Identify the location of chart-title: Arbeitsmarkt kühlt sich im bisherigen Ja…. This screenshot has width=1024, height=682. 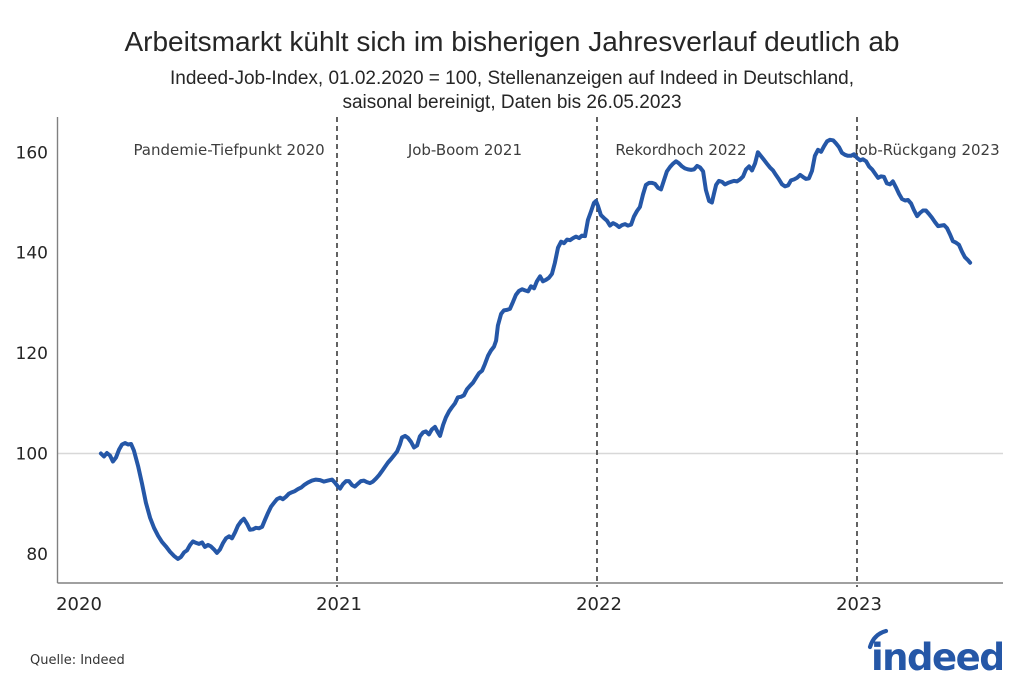
(512, 41).